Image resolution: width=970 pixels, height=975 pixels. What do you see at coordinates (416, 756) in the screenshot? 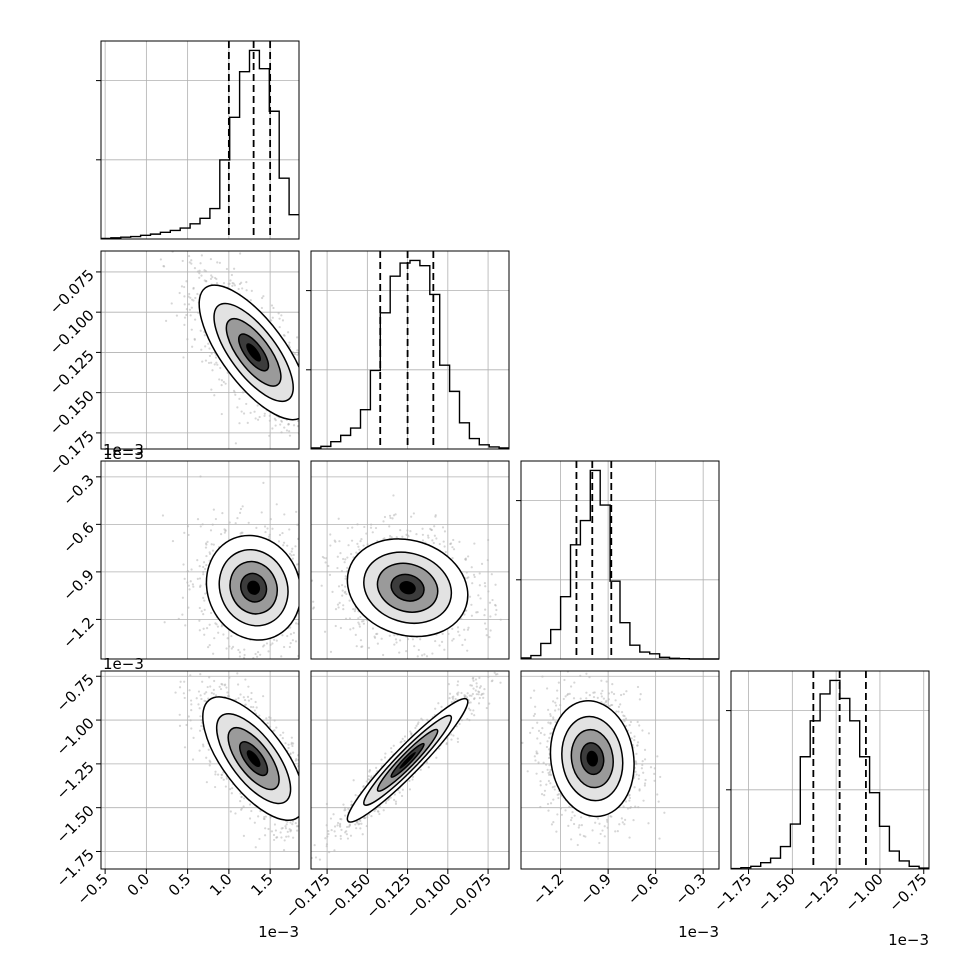
I see `panel-content` at bounding box center [416, 756].